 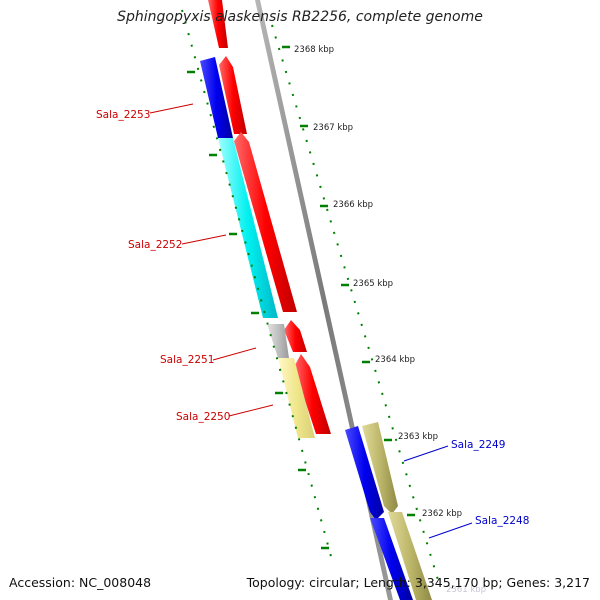 I want to click on gene-label-Sala_2252: Sala_2252, so click(x=155, y=245).